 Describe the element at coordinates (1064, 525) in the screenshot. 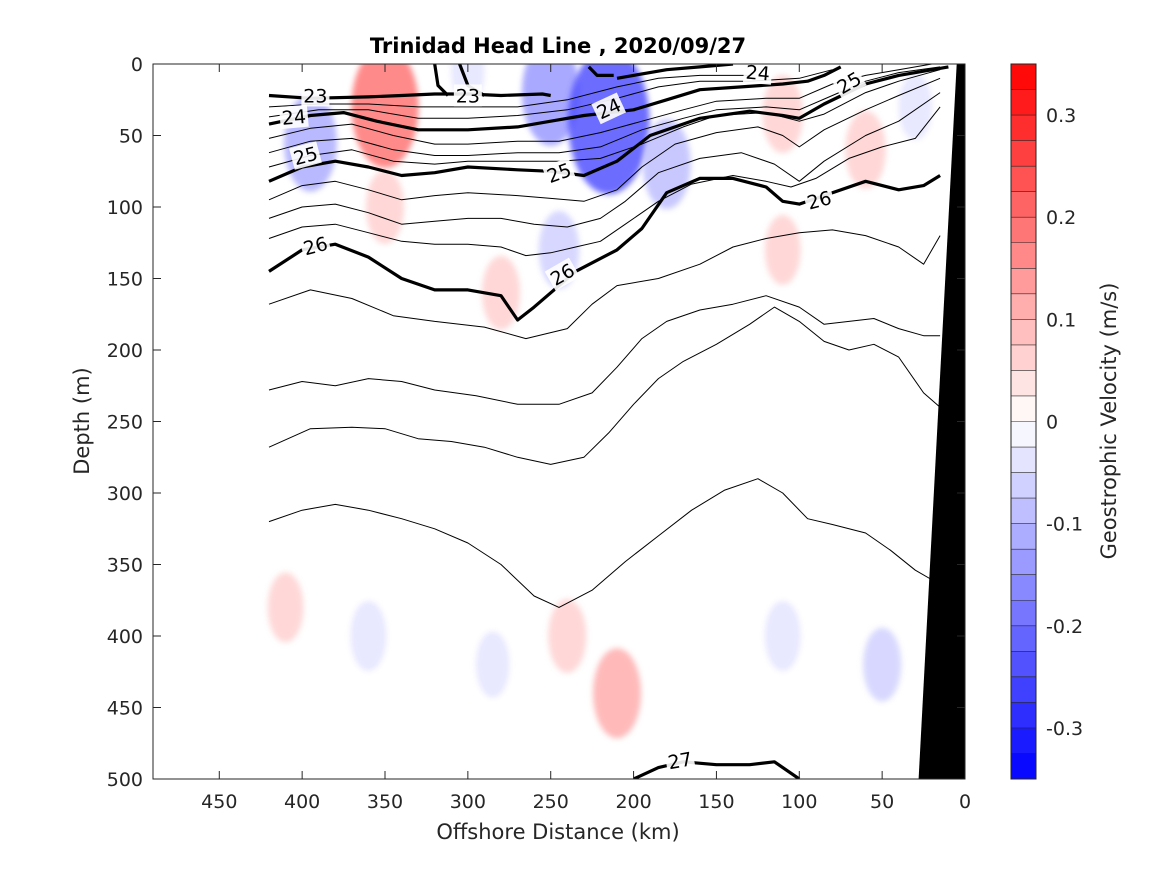

I see `colorbar-tick-label: -0.1` at that location.